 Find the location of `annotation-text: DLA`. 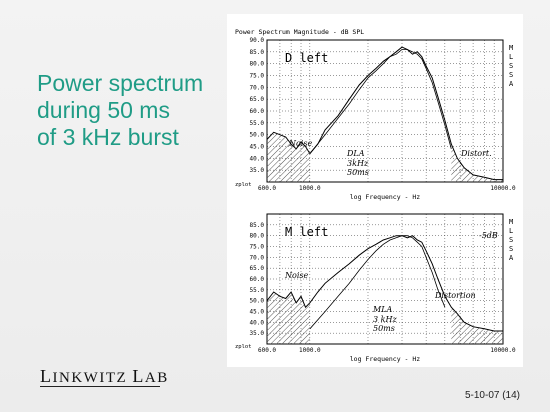

annotation-text: DLA is located at coordinates (355, 153).